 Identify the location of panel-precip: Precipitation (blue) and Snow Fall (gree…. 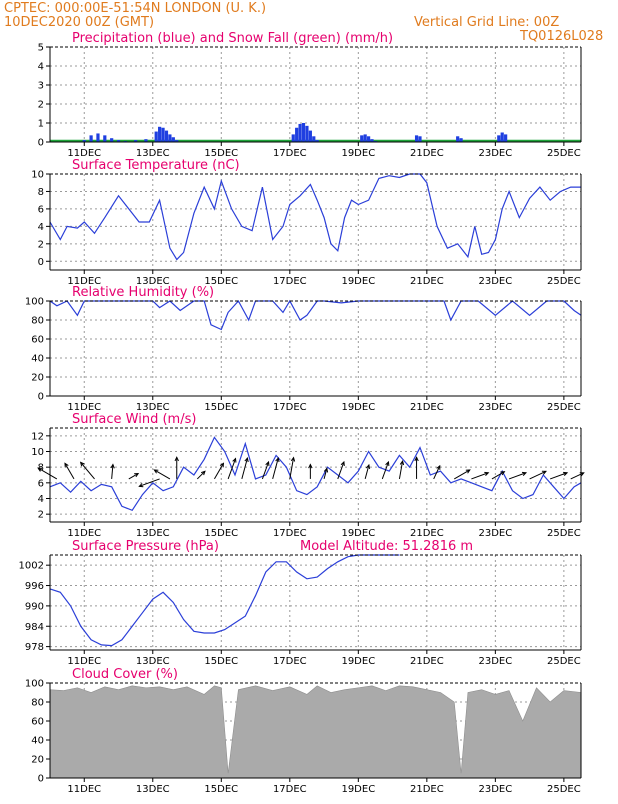
(310, 95).